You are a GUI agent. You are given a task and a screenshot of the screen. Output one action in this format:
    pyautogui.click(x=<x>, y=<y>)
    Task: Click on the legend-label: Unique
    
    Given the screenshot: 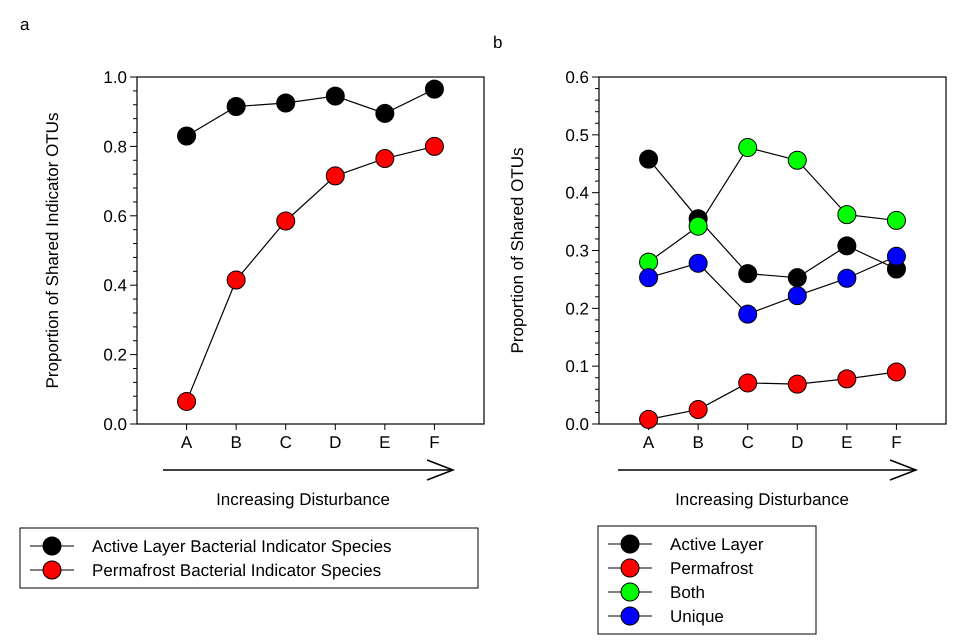 What is the action you would take?
    pyautogui.click(x=697, y=616)
    